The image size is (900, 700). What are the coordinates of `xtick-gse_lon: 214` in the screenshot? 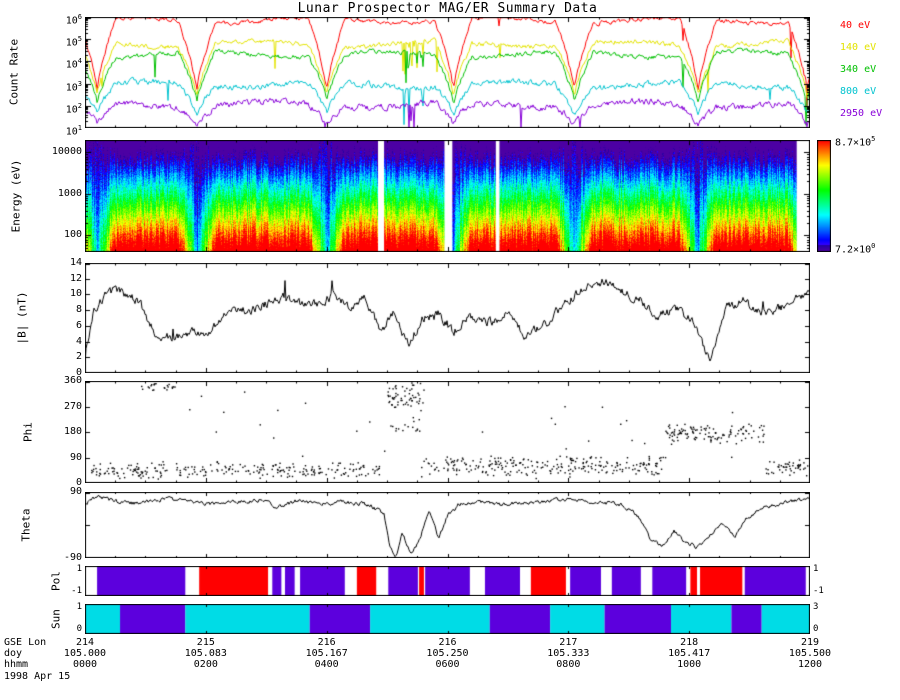 It's located at (85, 642).